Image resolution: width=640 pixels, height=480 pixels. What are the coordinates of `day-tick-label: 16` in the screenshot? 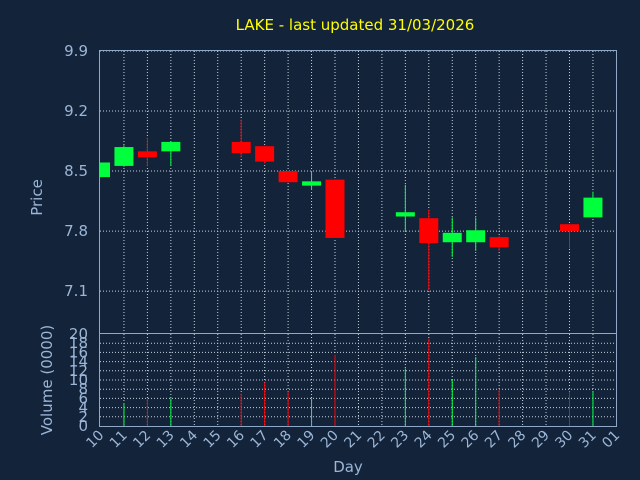 It's located at (236, 439).